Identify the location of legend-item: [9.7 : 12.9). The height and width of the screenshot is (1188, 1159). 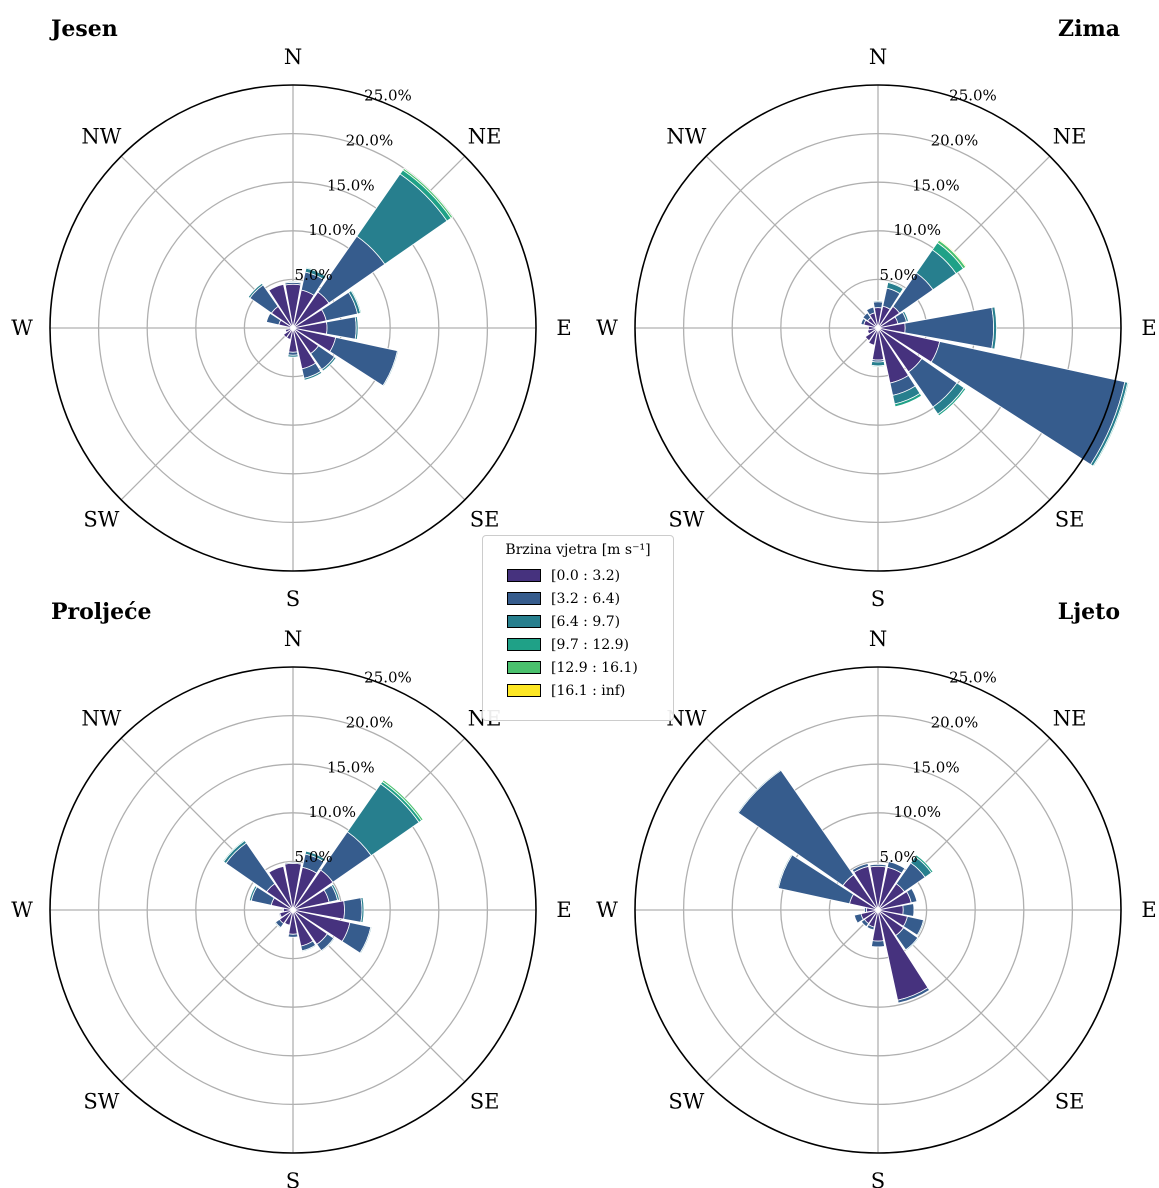
(578, 644).